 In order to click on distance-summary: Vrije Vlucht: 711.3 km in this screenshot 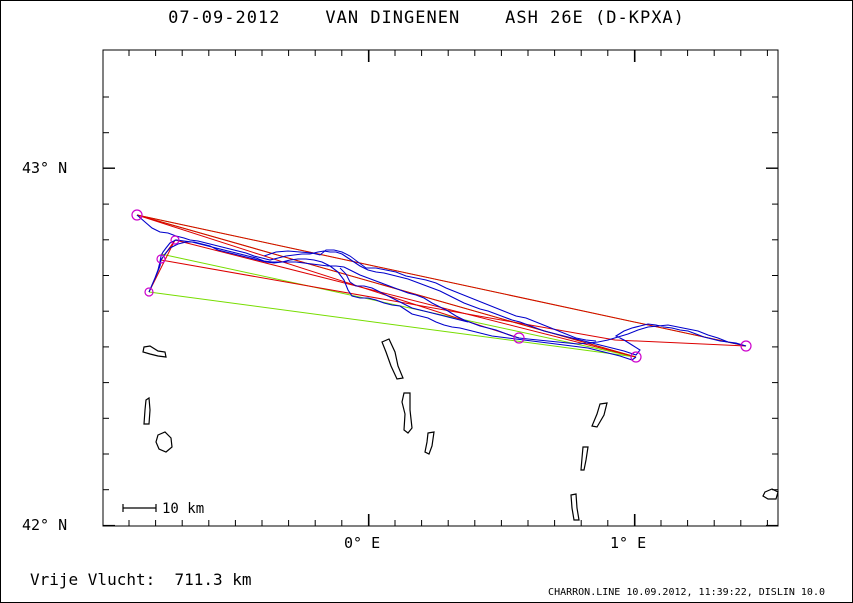, I will do `click(141, 579)`.